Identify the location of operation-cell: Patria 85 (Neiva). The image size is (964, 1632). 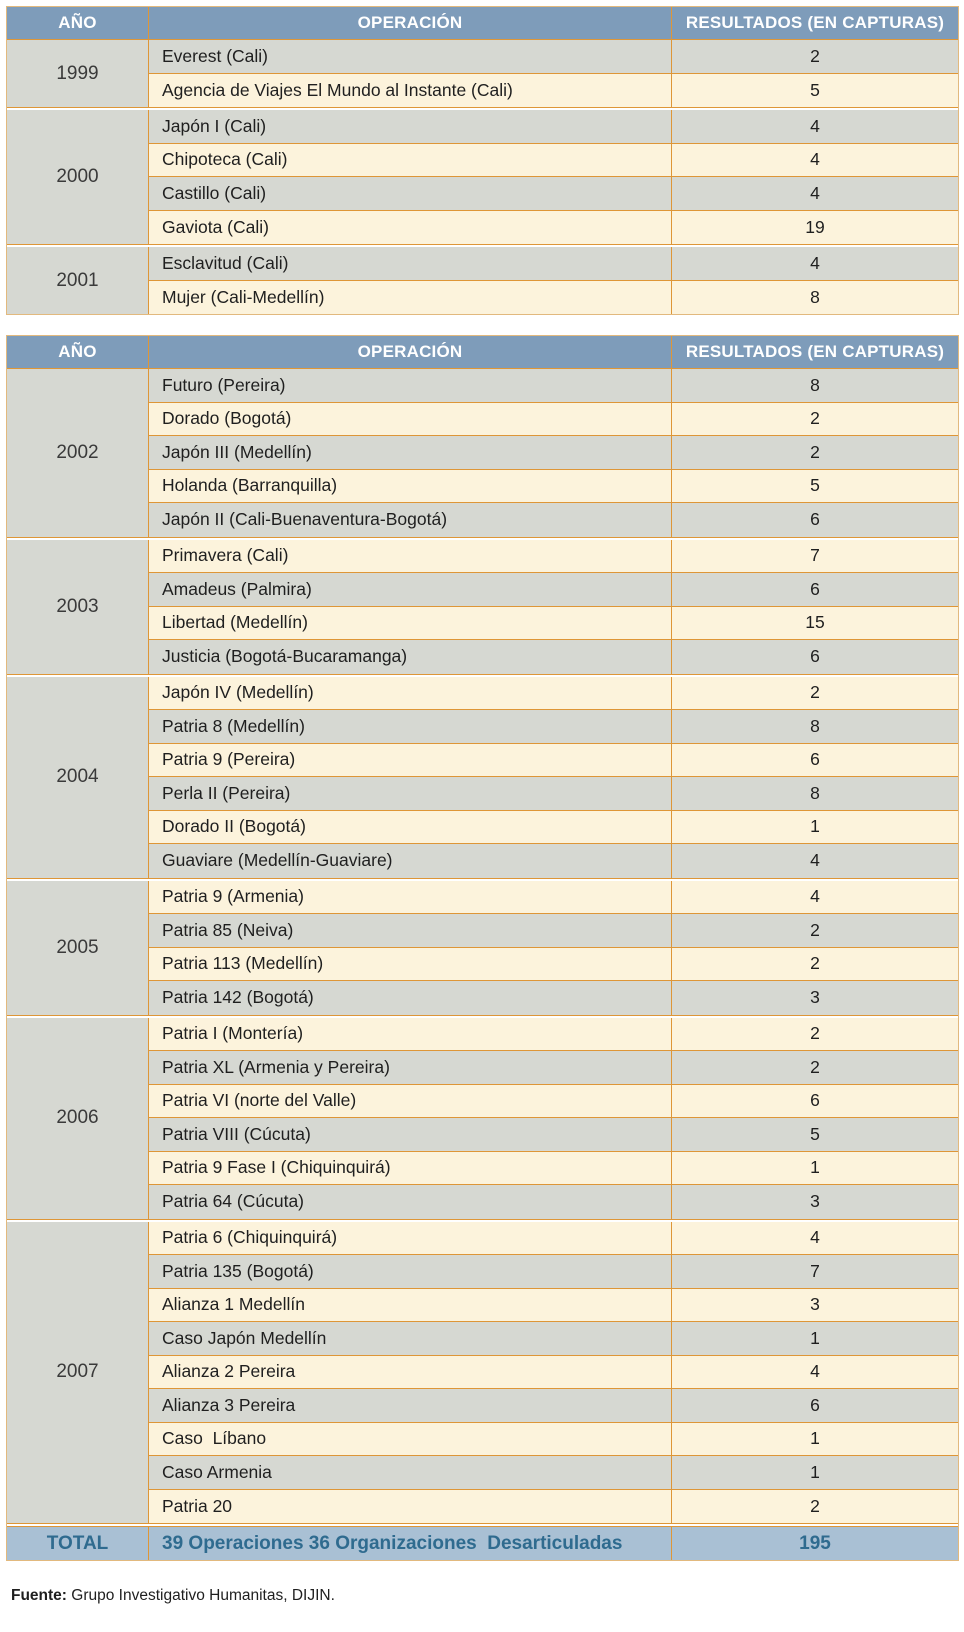
(410, 930).